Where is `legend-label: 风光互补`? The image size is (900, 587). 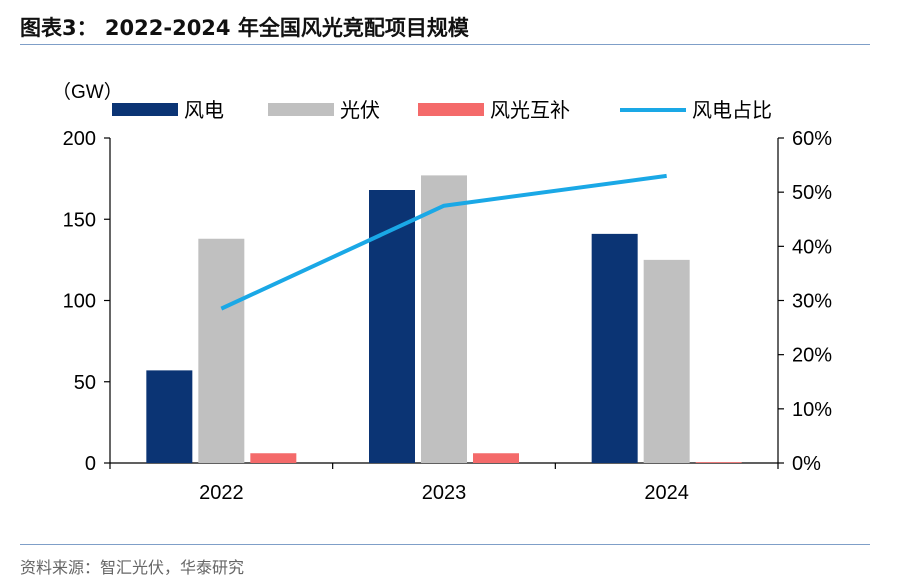 legend-label: 风光互补 is located at coordinates (530, 110).